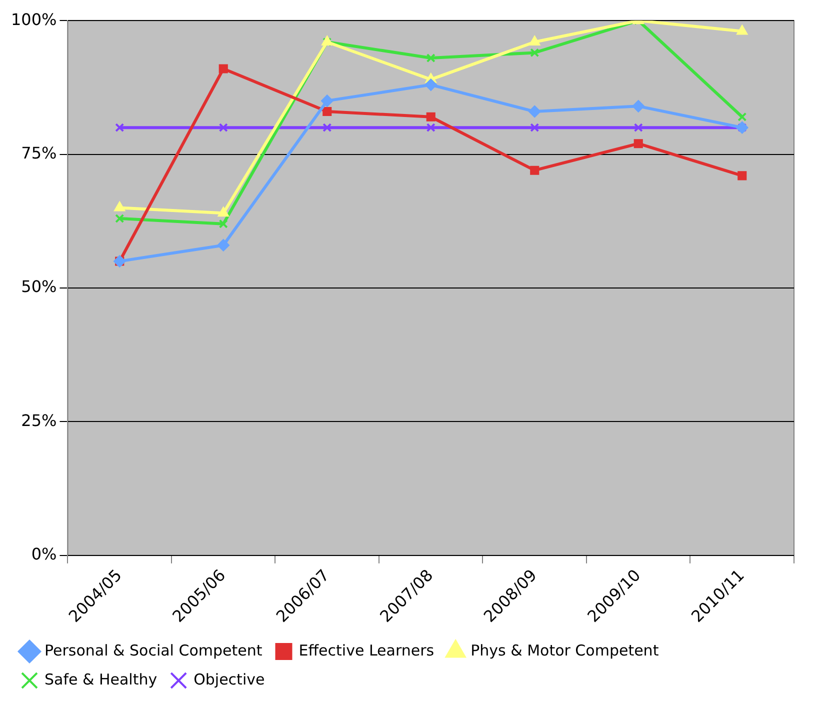  Describe the element at coordinates (101, 679) in the screenshot. I see `legend-label: Safe & Healthy` at that location.